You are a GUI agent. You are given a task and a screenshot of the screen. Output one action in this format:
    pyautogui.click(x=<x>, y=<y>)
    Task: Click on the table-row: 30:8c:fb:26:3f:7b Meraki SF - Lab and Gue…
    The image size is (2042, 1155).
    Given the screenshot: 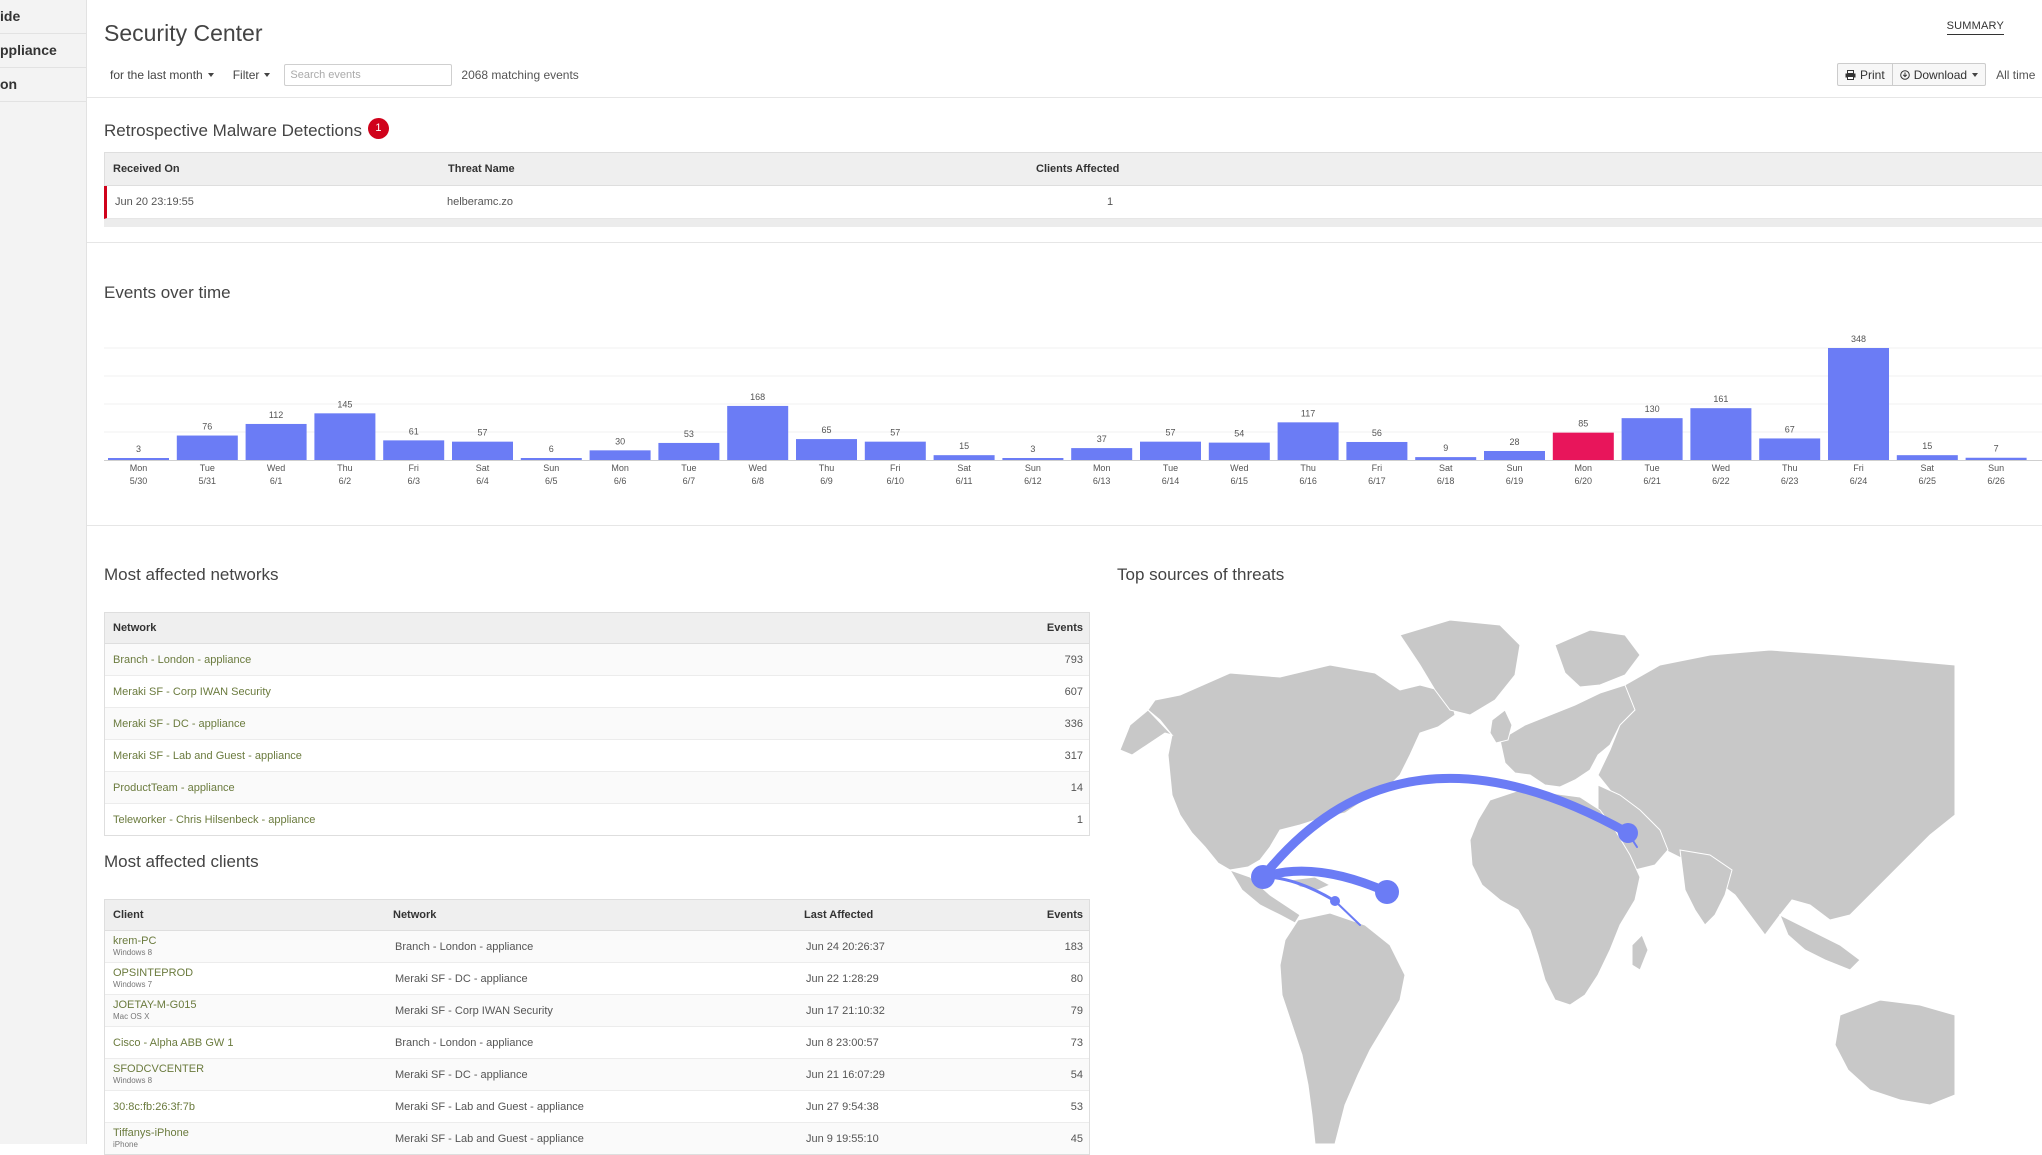 What is the action you would take?
    pyautogui.click(x=597, y=1107)
    